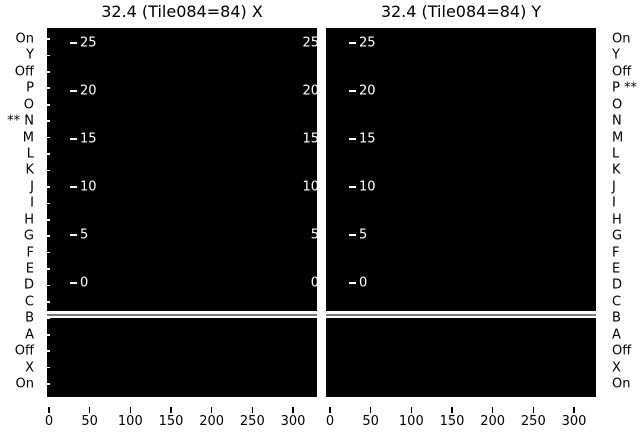  What do you see at coordinates (309, 187) in the screenshot?
I see `y-tick-label-right-clipped: 10` at bounding box center [309, 187].